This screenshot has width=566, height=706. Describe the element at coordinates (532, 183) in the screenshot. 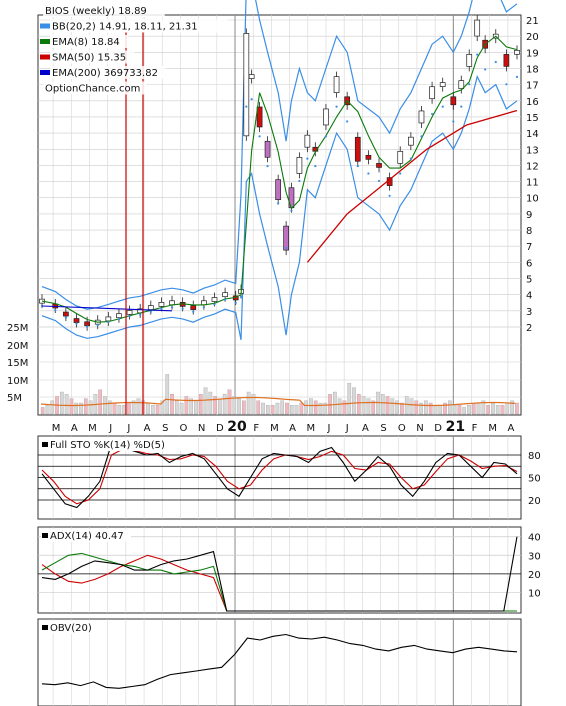

I see `price-y-tick: 11` at that location.